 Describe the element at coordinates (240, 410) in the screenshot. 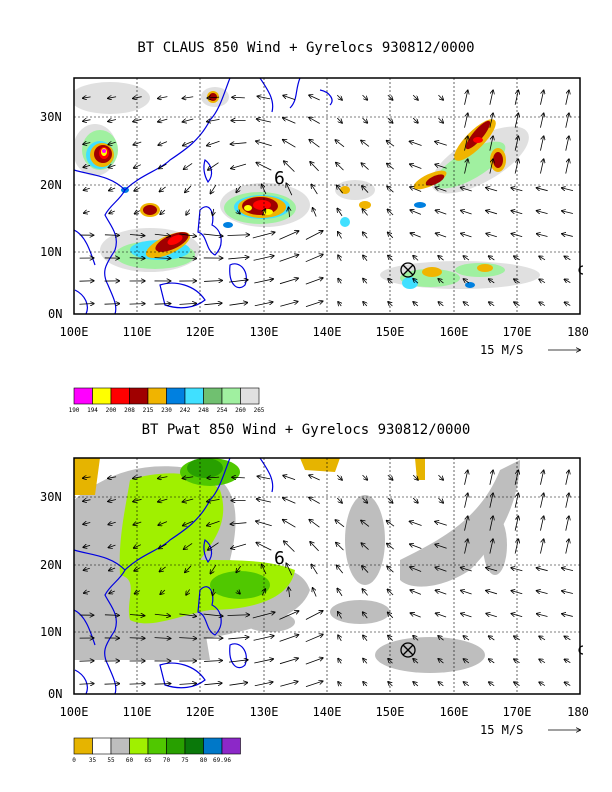

I see `legend-label: 260` at that location.